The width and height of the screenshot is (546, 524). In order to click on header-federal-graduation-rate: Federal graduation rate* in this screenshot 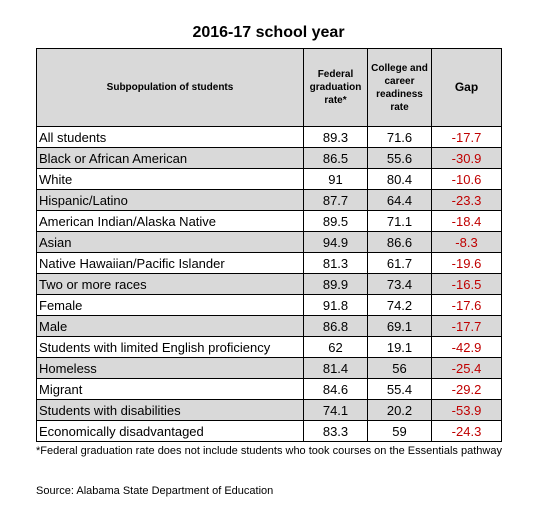, I will do `click(335, 87)`.